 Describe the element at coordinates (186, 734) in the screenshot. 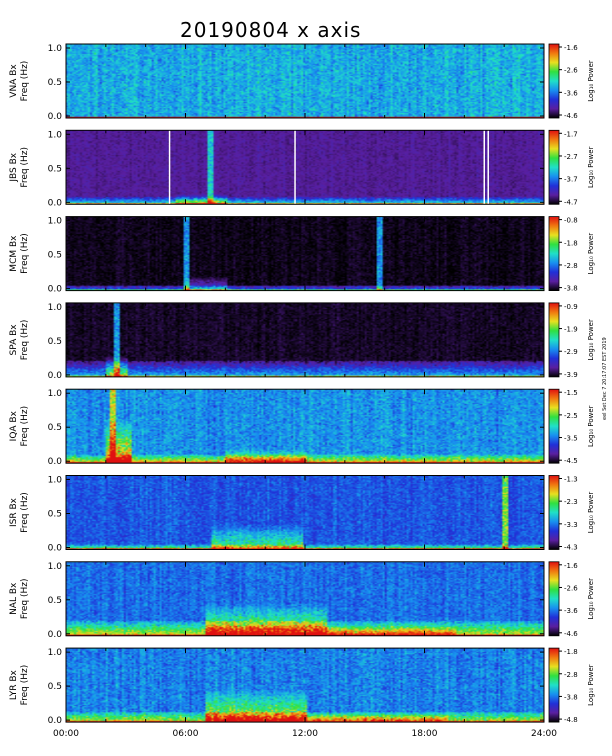

I see `x-tick-label: 06:00` at that location.